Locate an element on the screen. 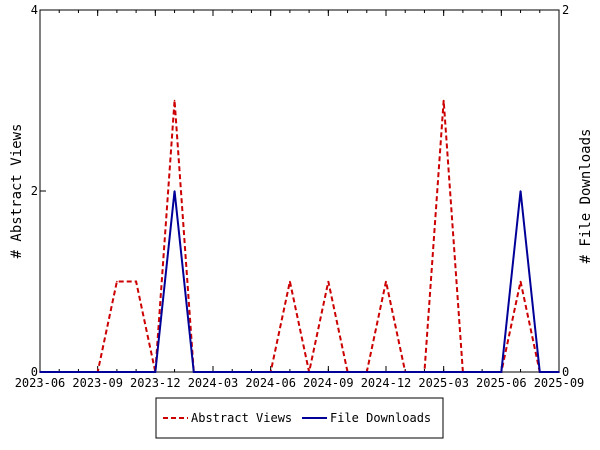  x-tick-label: 2024-06 is located at coordinates (270, 383).